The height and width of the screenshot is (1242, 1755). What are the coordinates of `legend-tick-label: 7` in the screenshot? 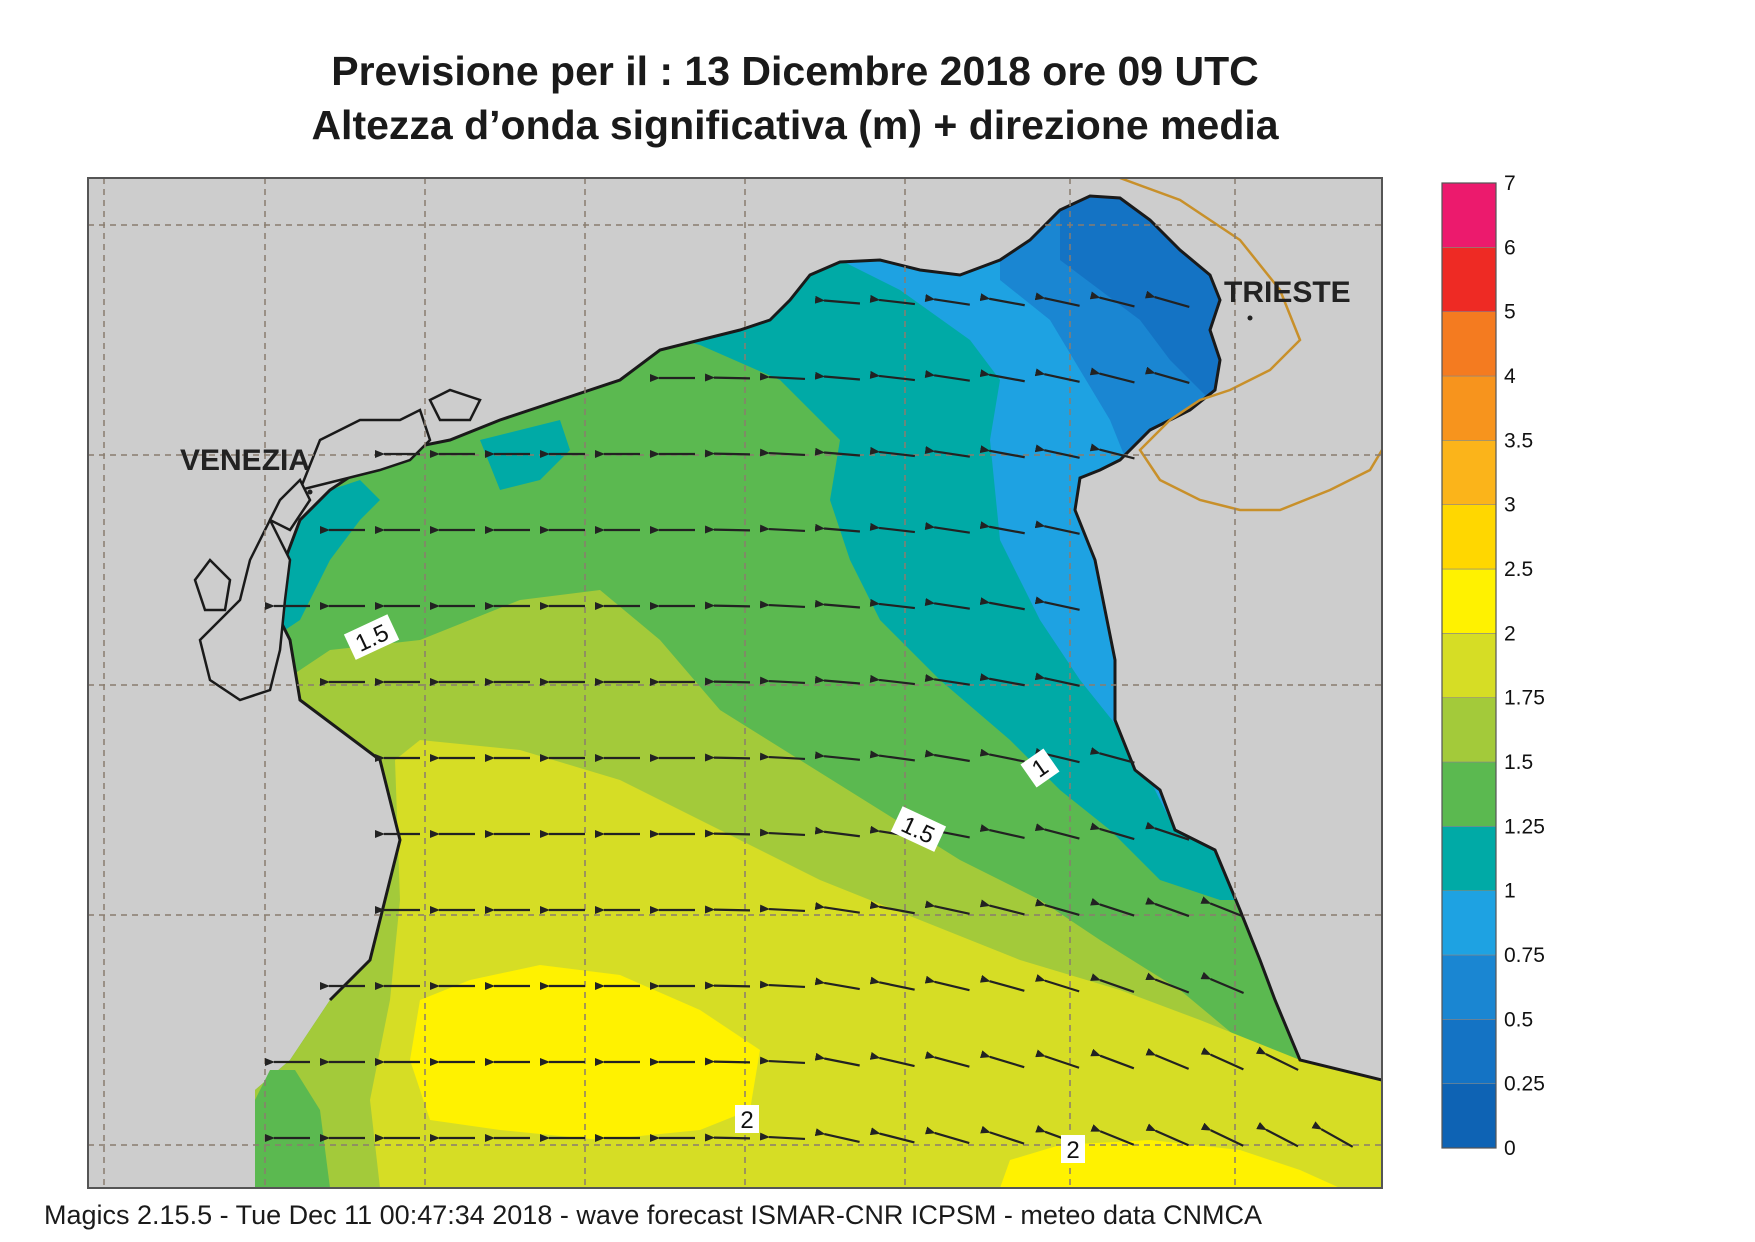 It's located at (1510, 183).